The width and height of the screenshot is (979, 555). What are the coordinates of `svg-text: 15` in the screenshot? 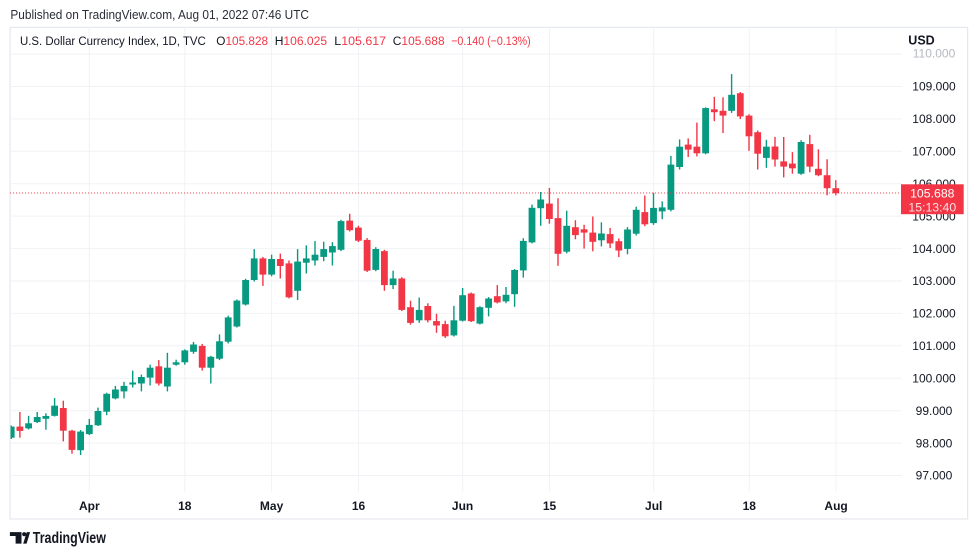 It's located at (550, 506).